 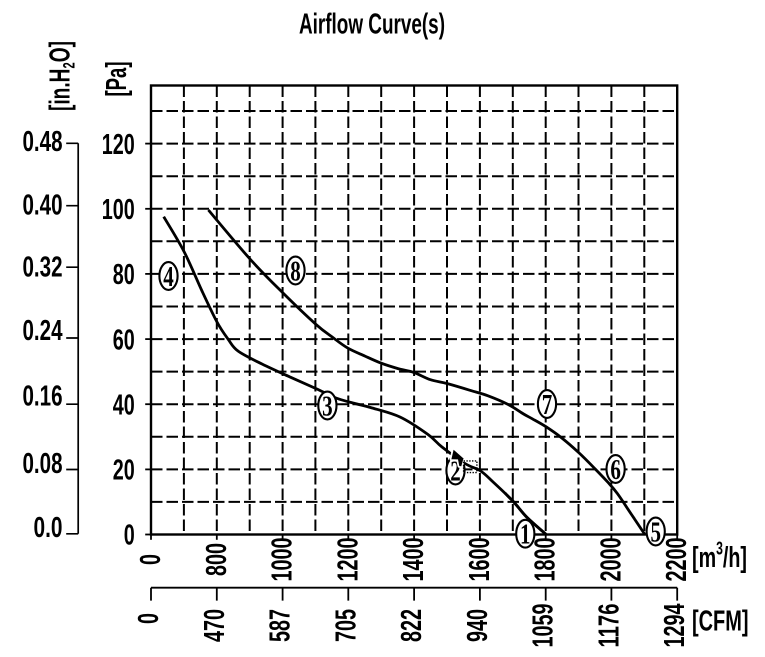 What do you see at coordinates (677, 560) in the screenshot?
I see `svg-text: 2200` at bounding box center [677, 560].